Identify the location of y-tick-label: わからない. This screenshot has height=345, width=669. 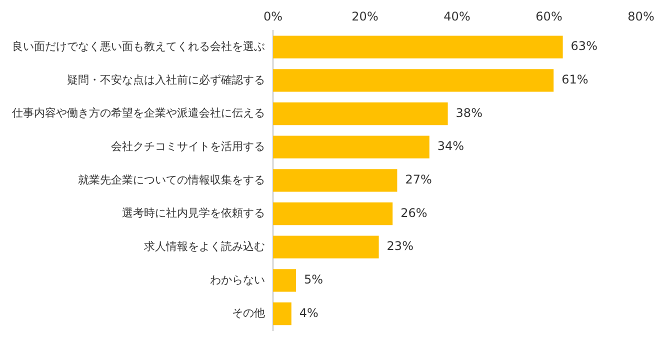
(237, 279).